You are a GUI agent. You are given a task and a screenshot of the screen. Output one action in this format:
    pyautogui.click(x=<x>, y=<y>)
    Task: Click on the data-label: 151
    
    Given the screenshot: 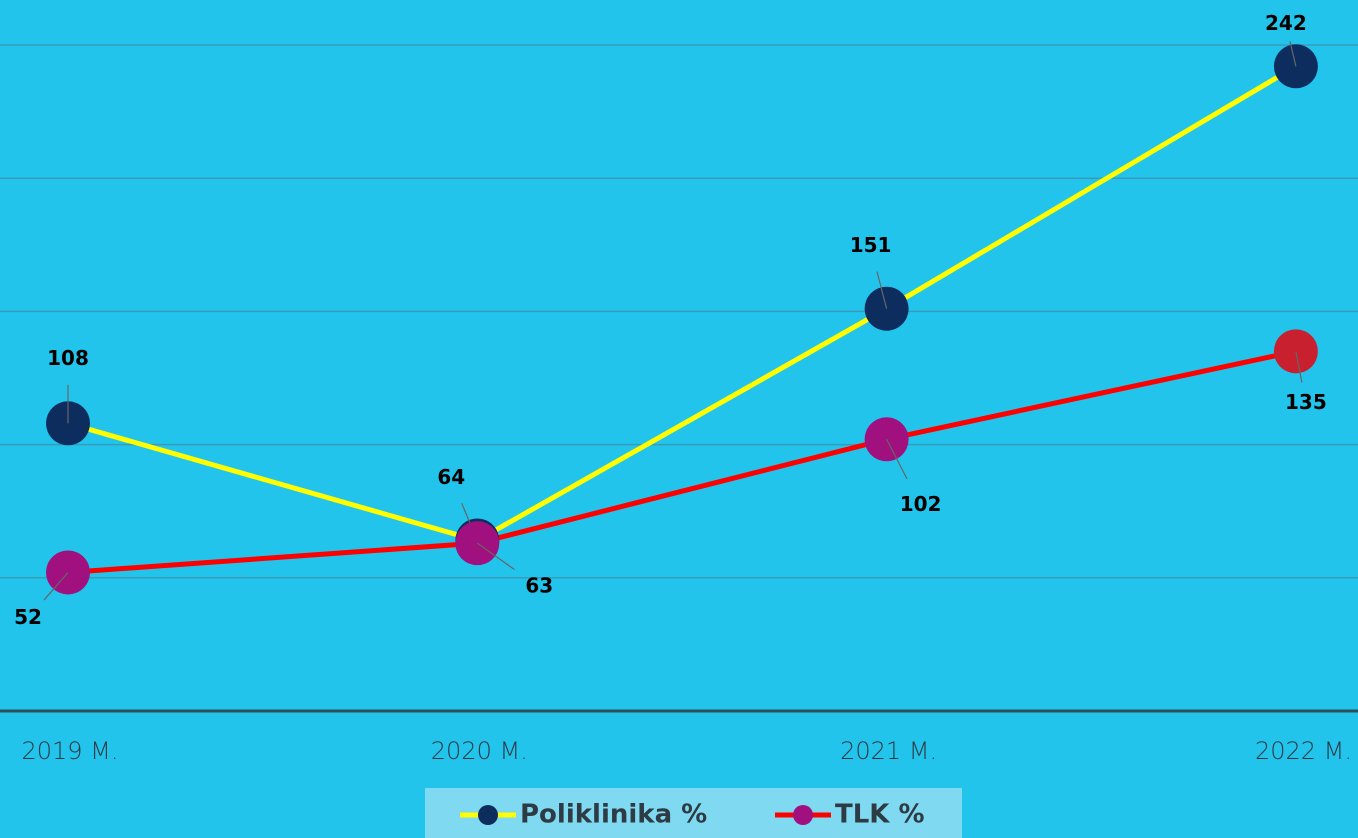 What is the action you would take?
    pyautogui.click(x=871, y=245)
    